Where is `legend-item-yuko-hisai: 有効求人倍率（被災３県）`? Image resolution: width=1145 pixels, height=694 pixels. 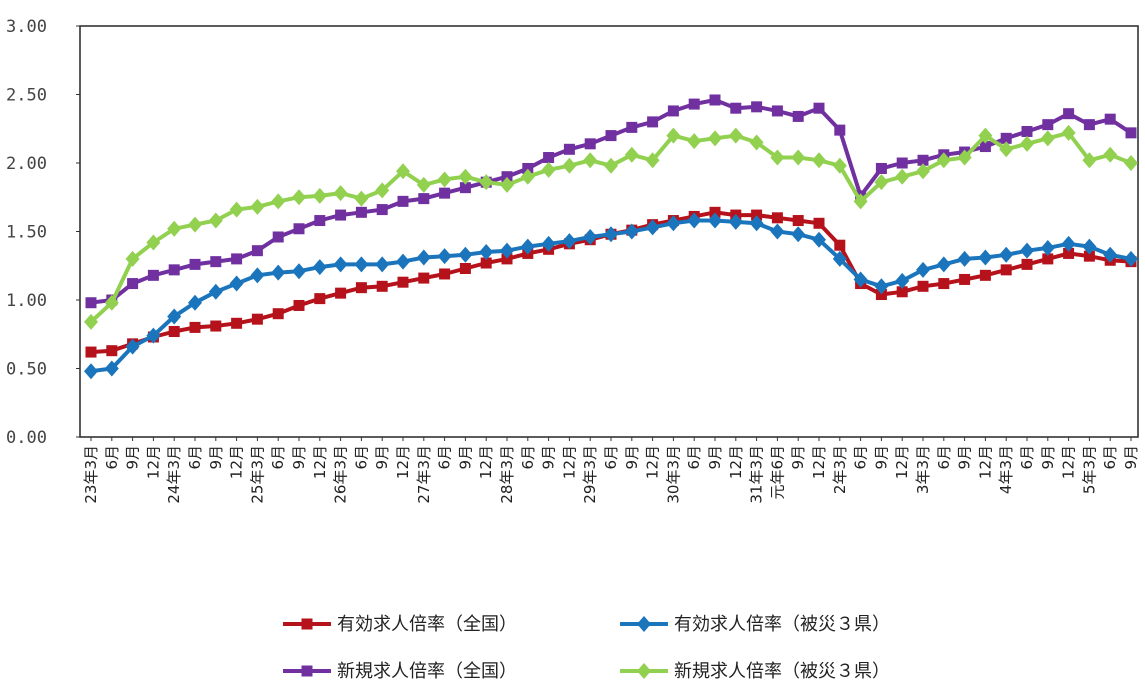
legend-item-yuko-hisai: 有効求人倍率（被災３県） is located at coordinates (755, 624).